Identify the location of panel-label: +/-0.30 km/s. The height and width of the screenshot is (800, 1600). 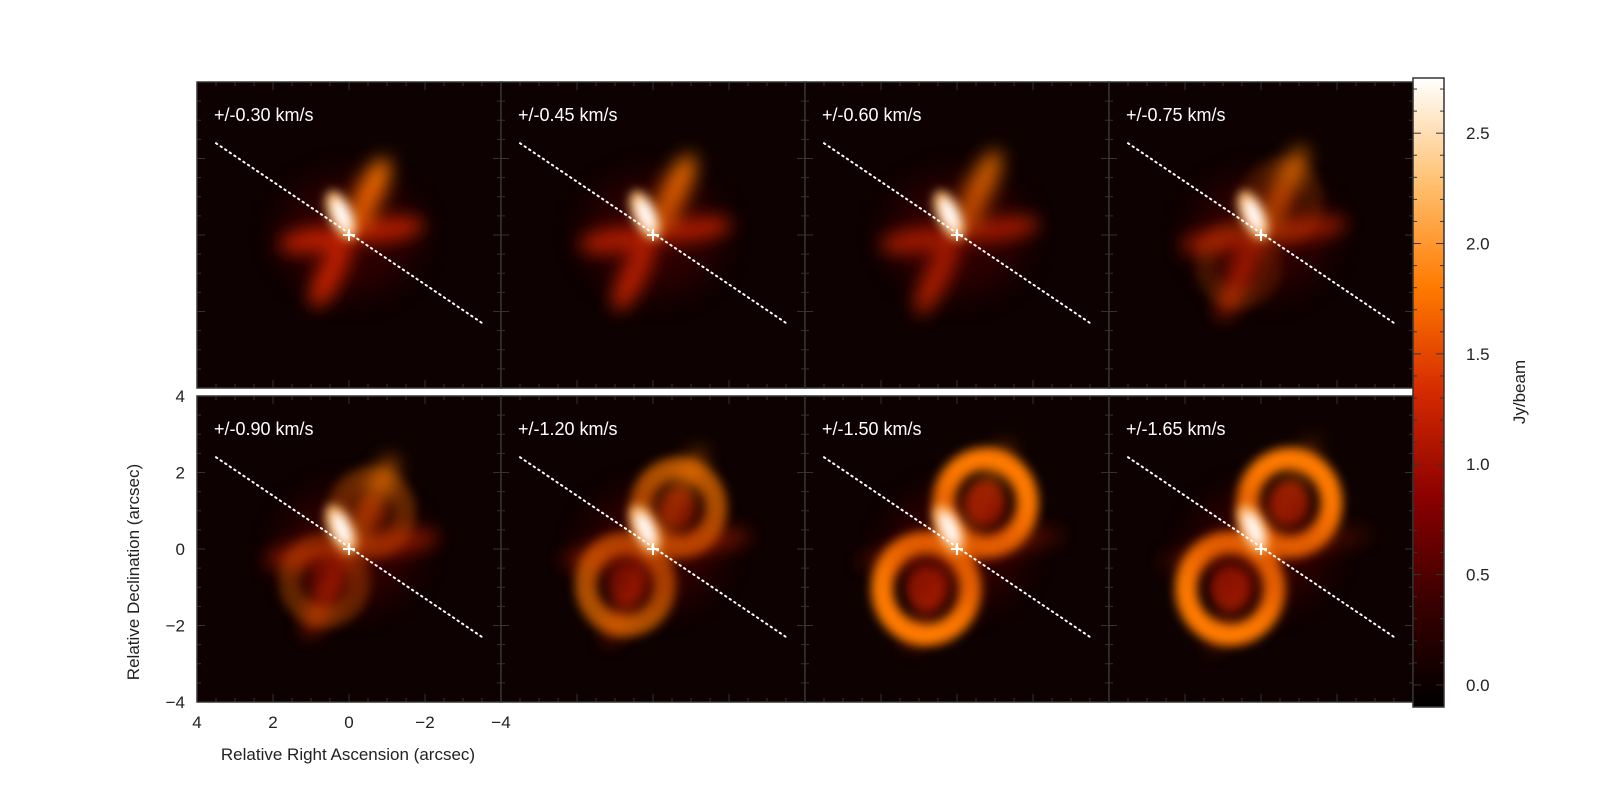
(264, 115).